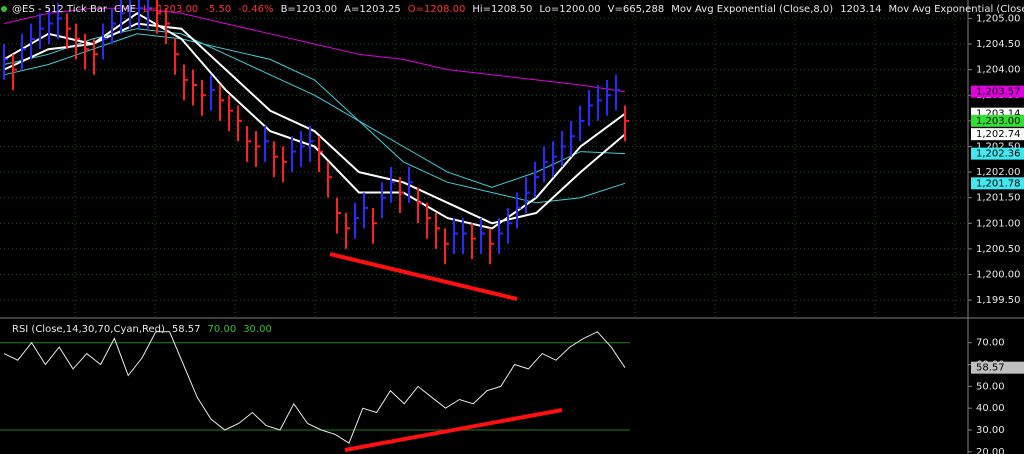 Image resolution: width=1024 pixels, height=454 pixels. I want to click on last-value-box, so click(997, 367).